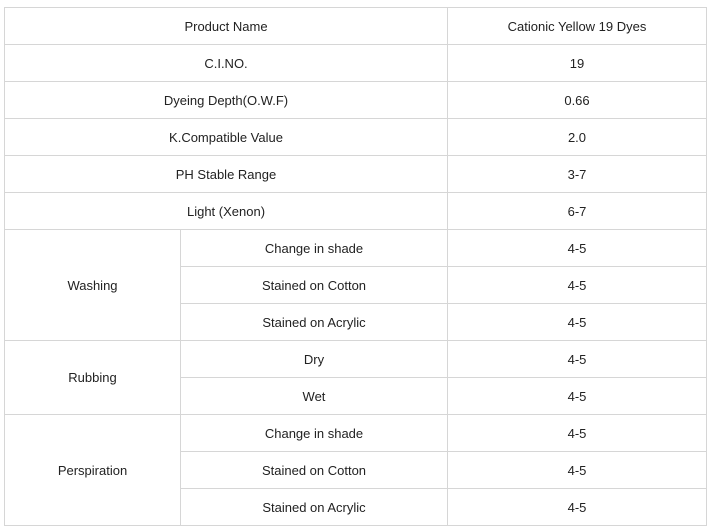 This screenshot has width=713, height=530. What do you see at coordinates (577, 211) in the screenshot?
I see `property-value: 6-7` at bounding box center [577, 211].